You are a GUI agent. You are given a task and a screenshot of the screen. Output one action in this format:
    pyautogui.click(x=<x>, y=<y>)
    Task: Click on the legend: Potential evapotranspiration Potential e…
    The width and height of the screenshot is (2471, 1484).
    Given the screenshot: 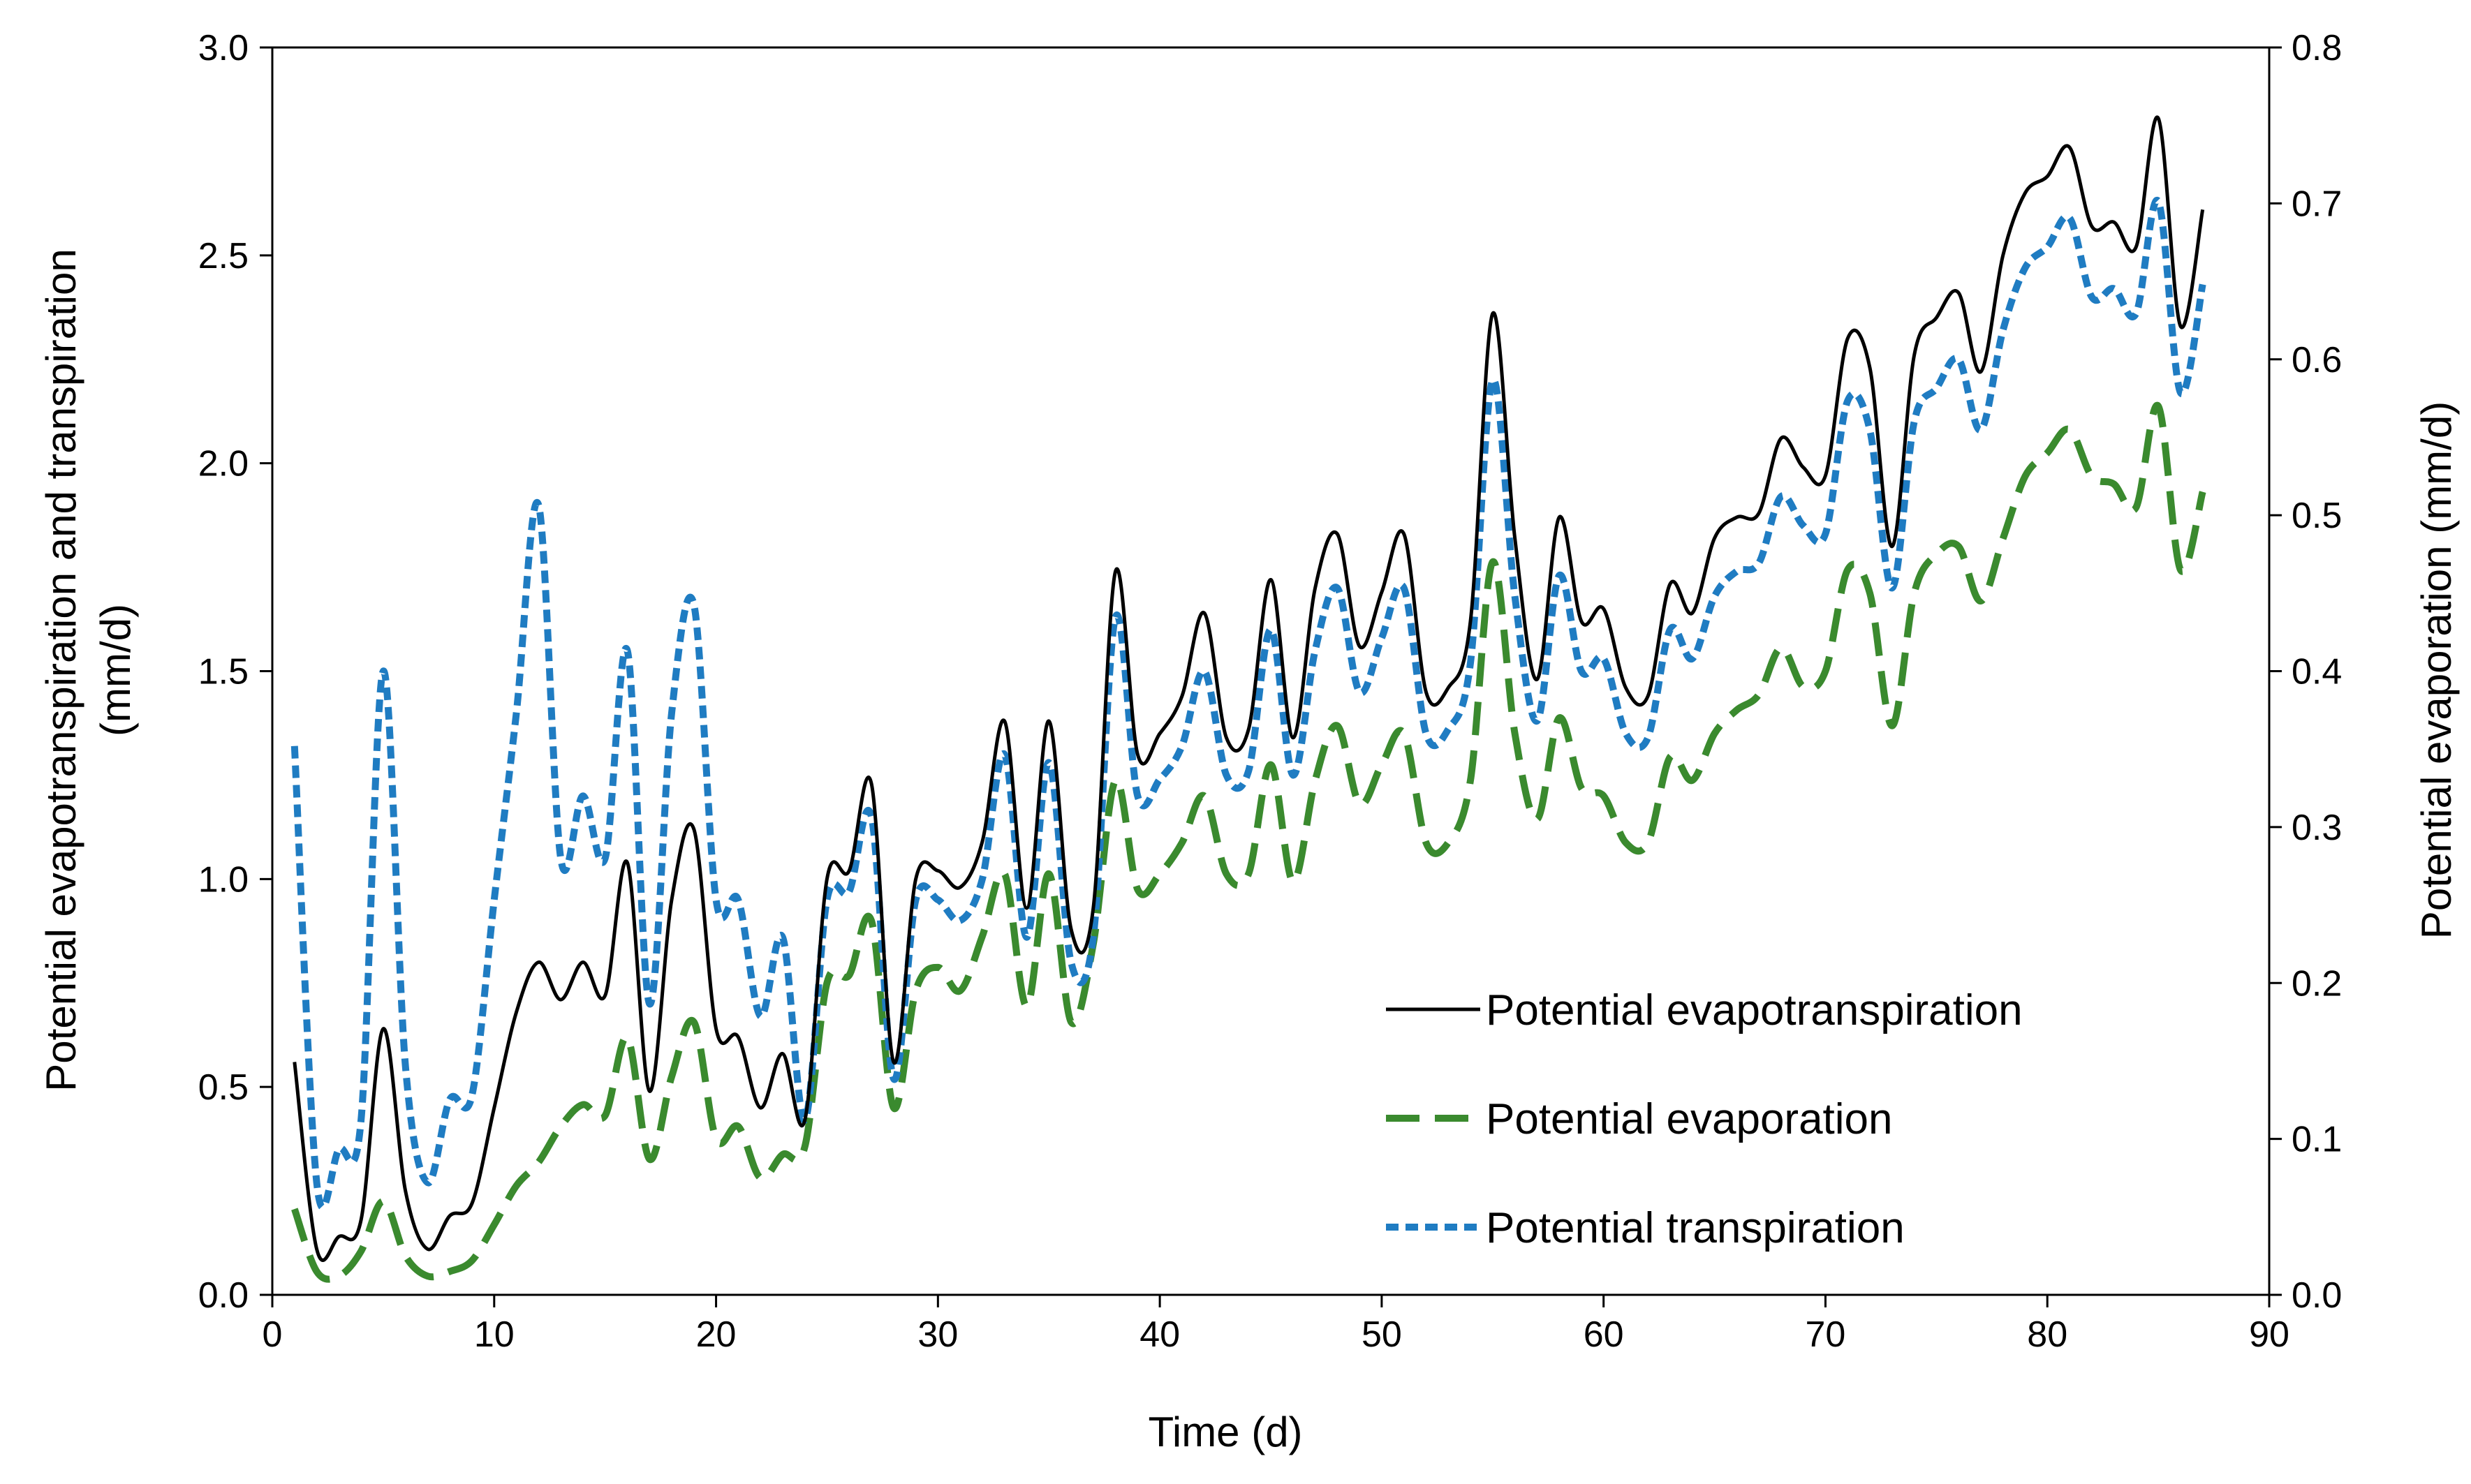 What is the action you would take?
    pyautogui.click(x=1704, y=1119)
    